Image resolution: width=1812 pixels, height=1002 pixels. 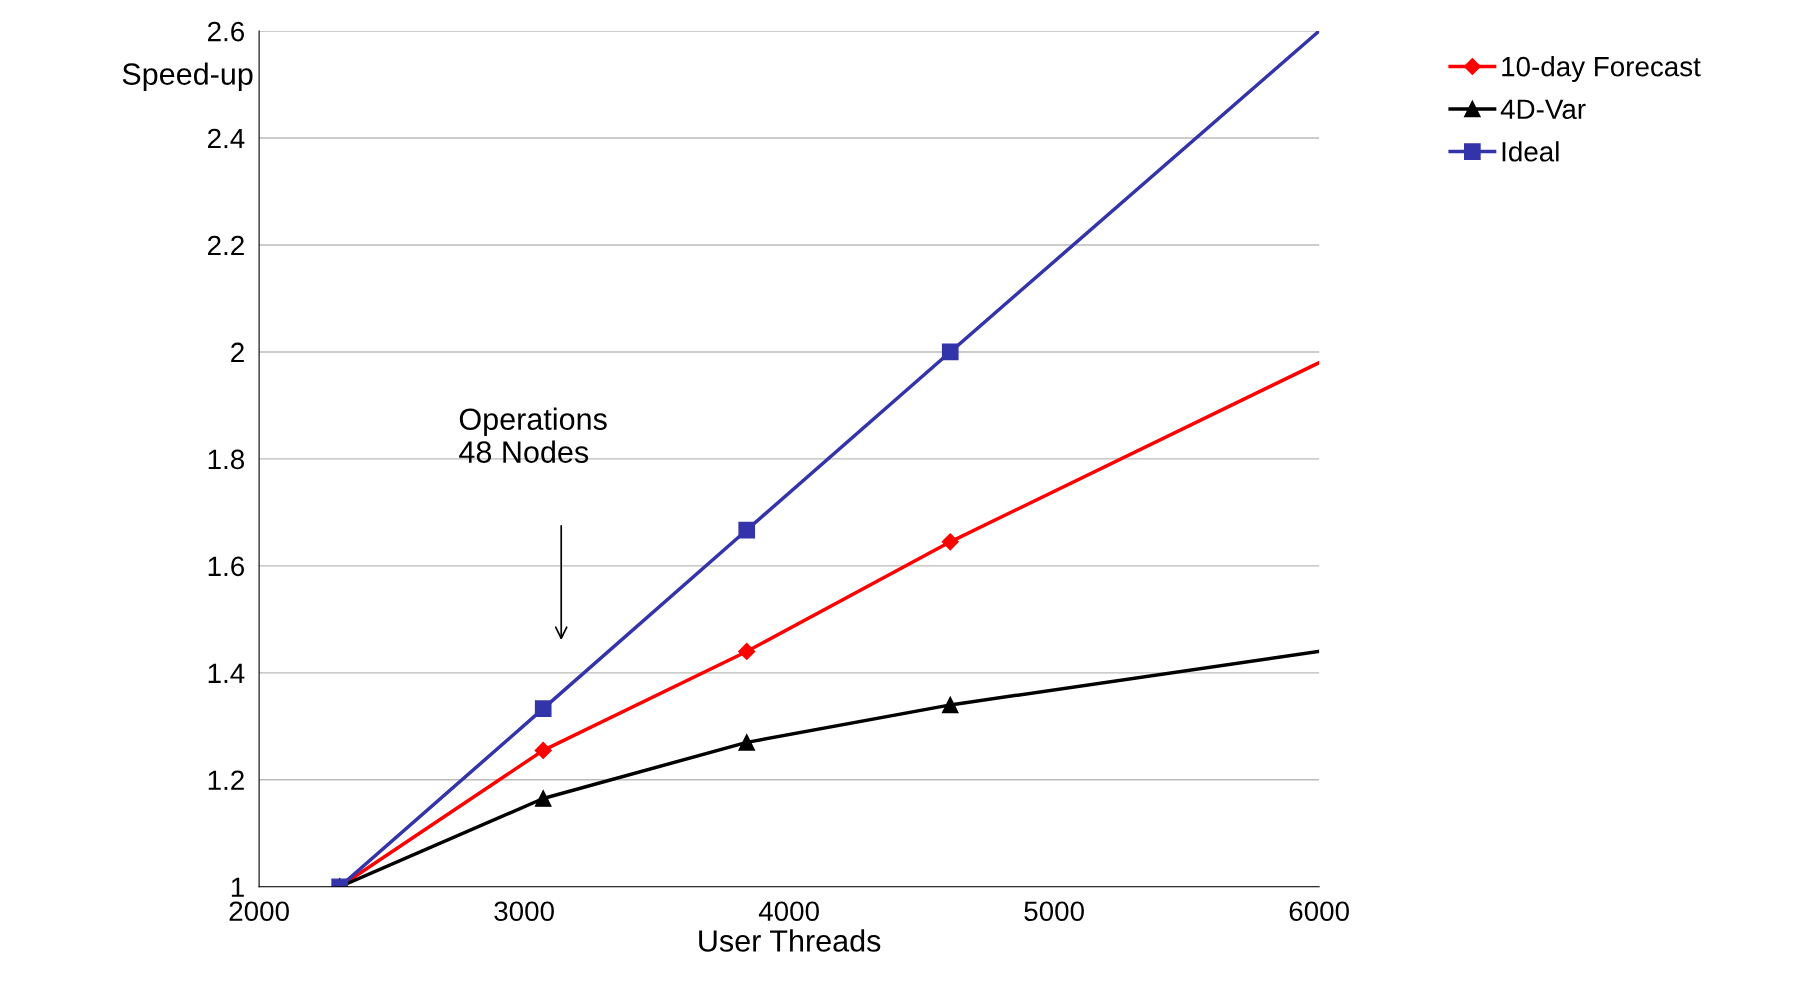 I want to click on y-tick-label: 1.8, so click(x=226, y=459).